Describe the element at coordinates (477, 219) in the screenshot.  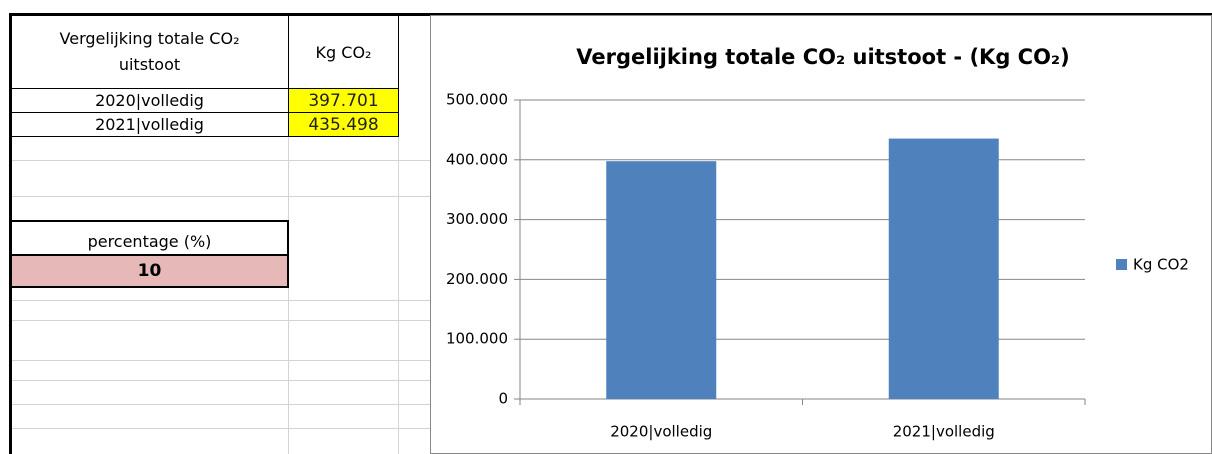
I see `y-tick-label: 300.000` at that location.